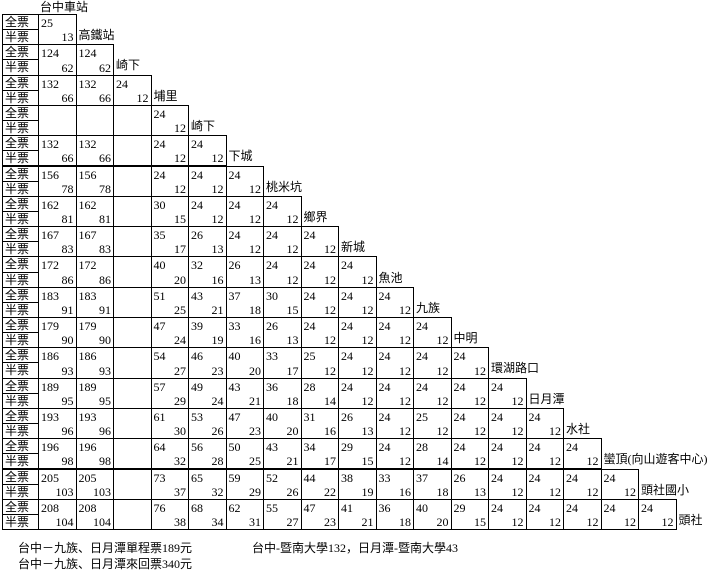 This screenshot has height=572, width=720. What do you see at coordinates (197, 507) in the screenshot?
I see `full-fare: 68` at bounding box center [197, 507].